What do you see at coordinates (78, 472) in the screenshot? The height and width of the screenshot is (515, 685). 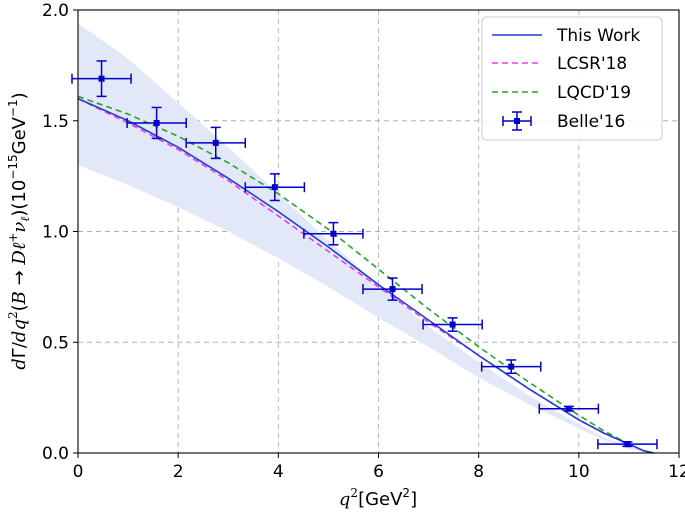 I see `x-tick-label: 0` at bounding box center [78, 472].